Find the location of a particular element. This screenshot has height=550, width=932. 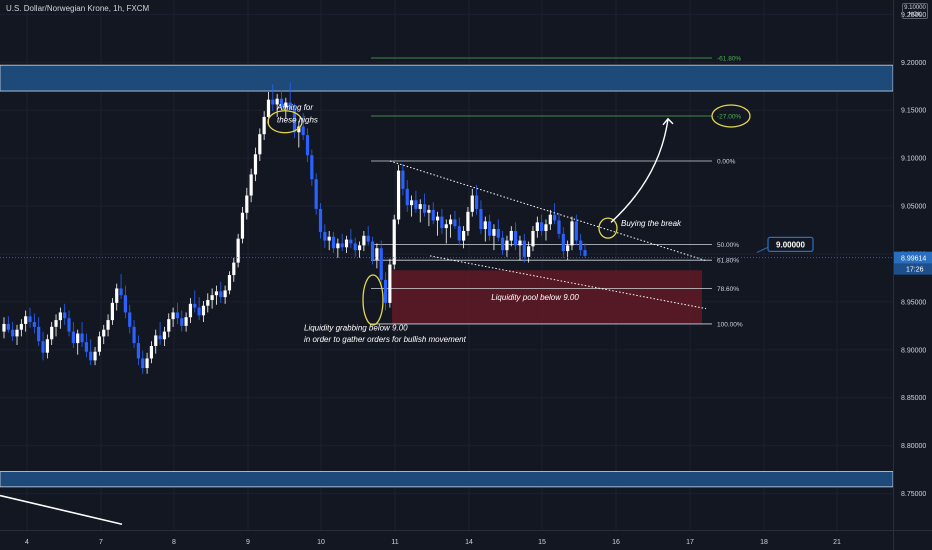

resistance-zone is located at coordinates (447, 78).